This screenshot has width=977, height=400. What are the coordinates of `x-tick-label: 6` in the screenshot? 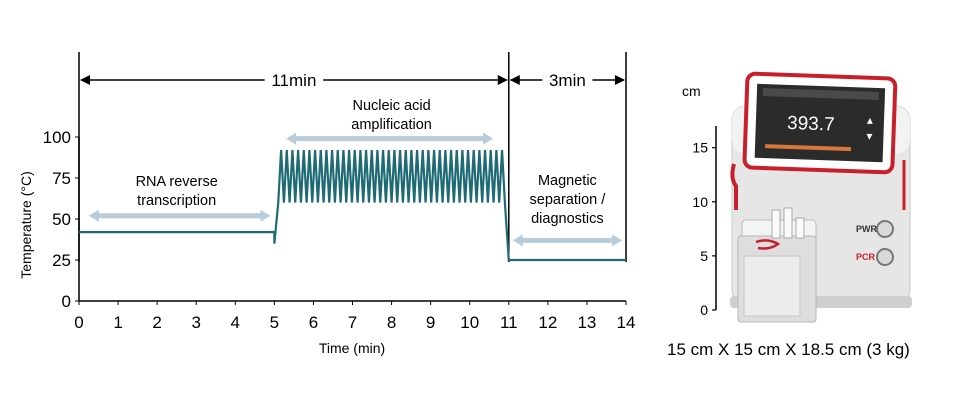 It's located at (313, 322).